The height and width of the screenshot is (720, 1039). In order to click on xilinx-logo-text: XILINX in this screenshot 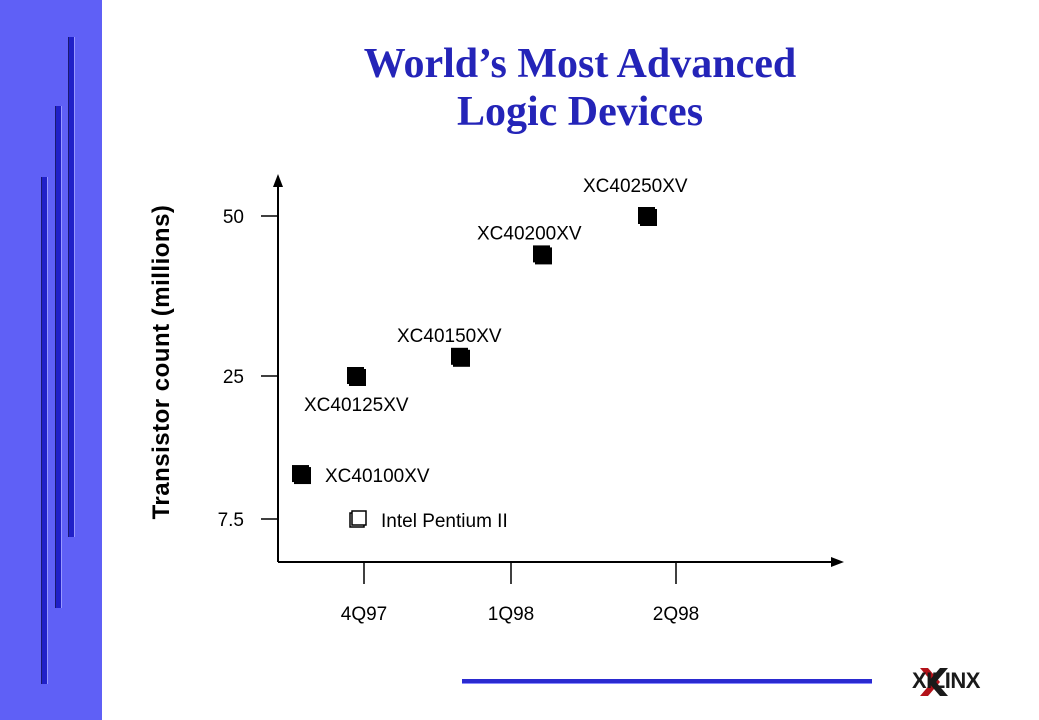, I will do `click(946, 680)`.